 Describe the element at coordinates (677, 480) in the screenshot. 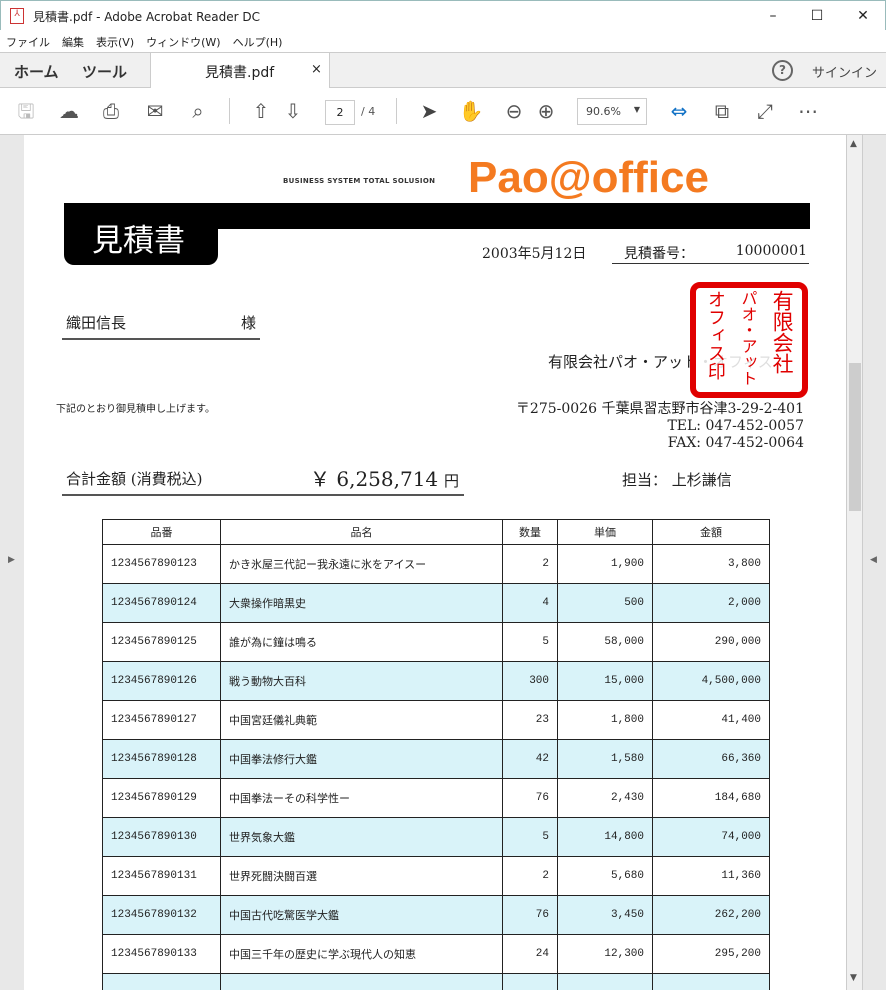

I see `staff: 担当： 上杉謙信` at that location.